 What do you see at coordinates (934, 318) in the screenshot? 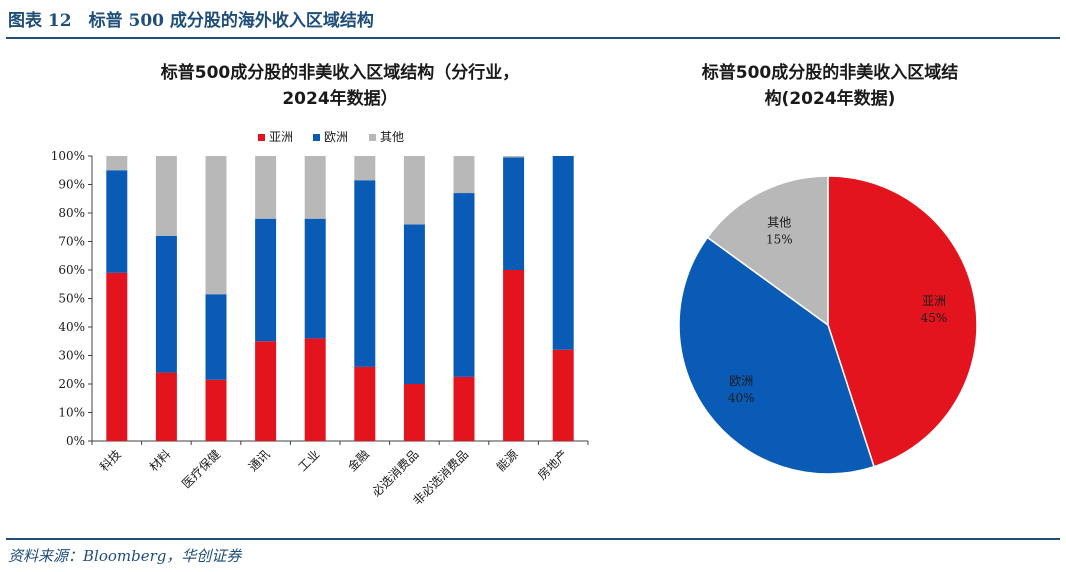
I see `pie-label-value: 45%` at bounding box center [934, 318].